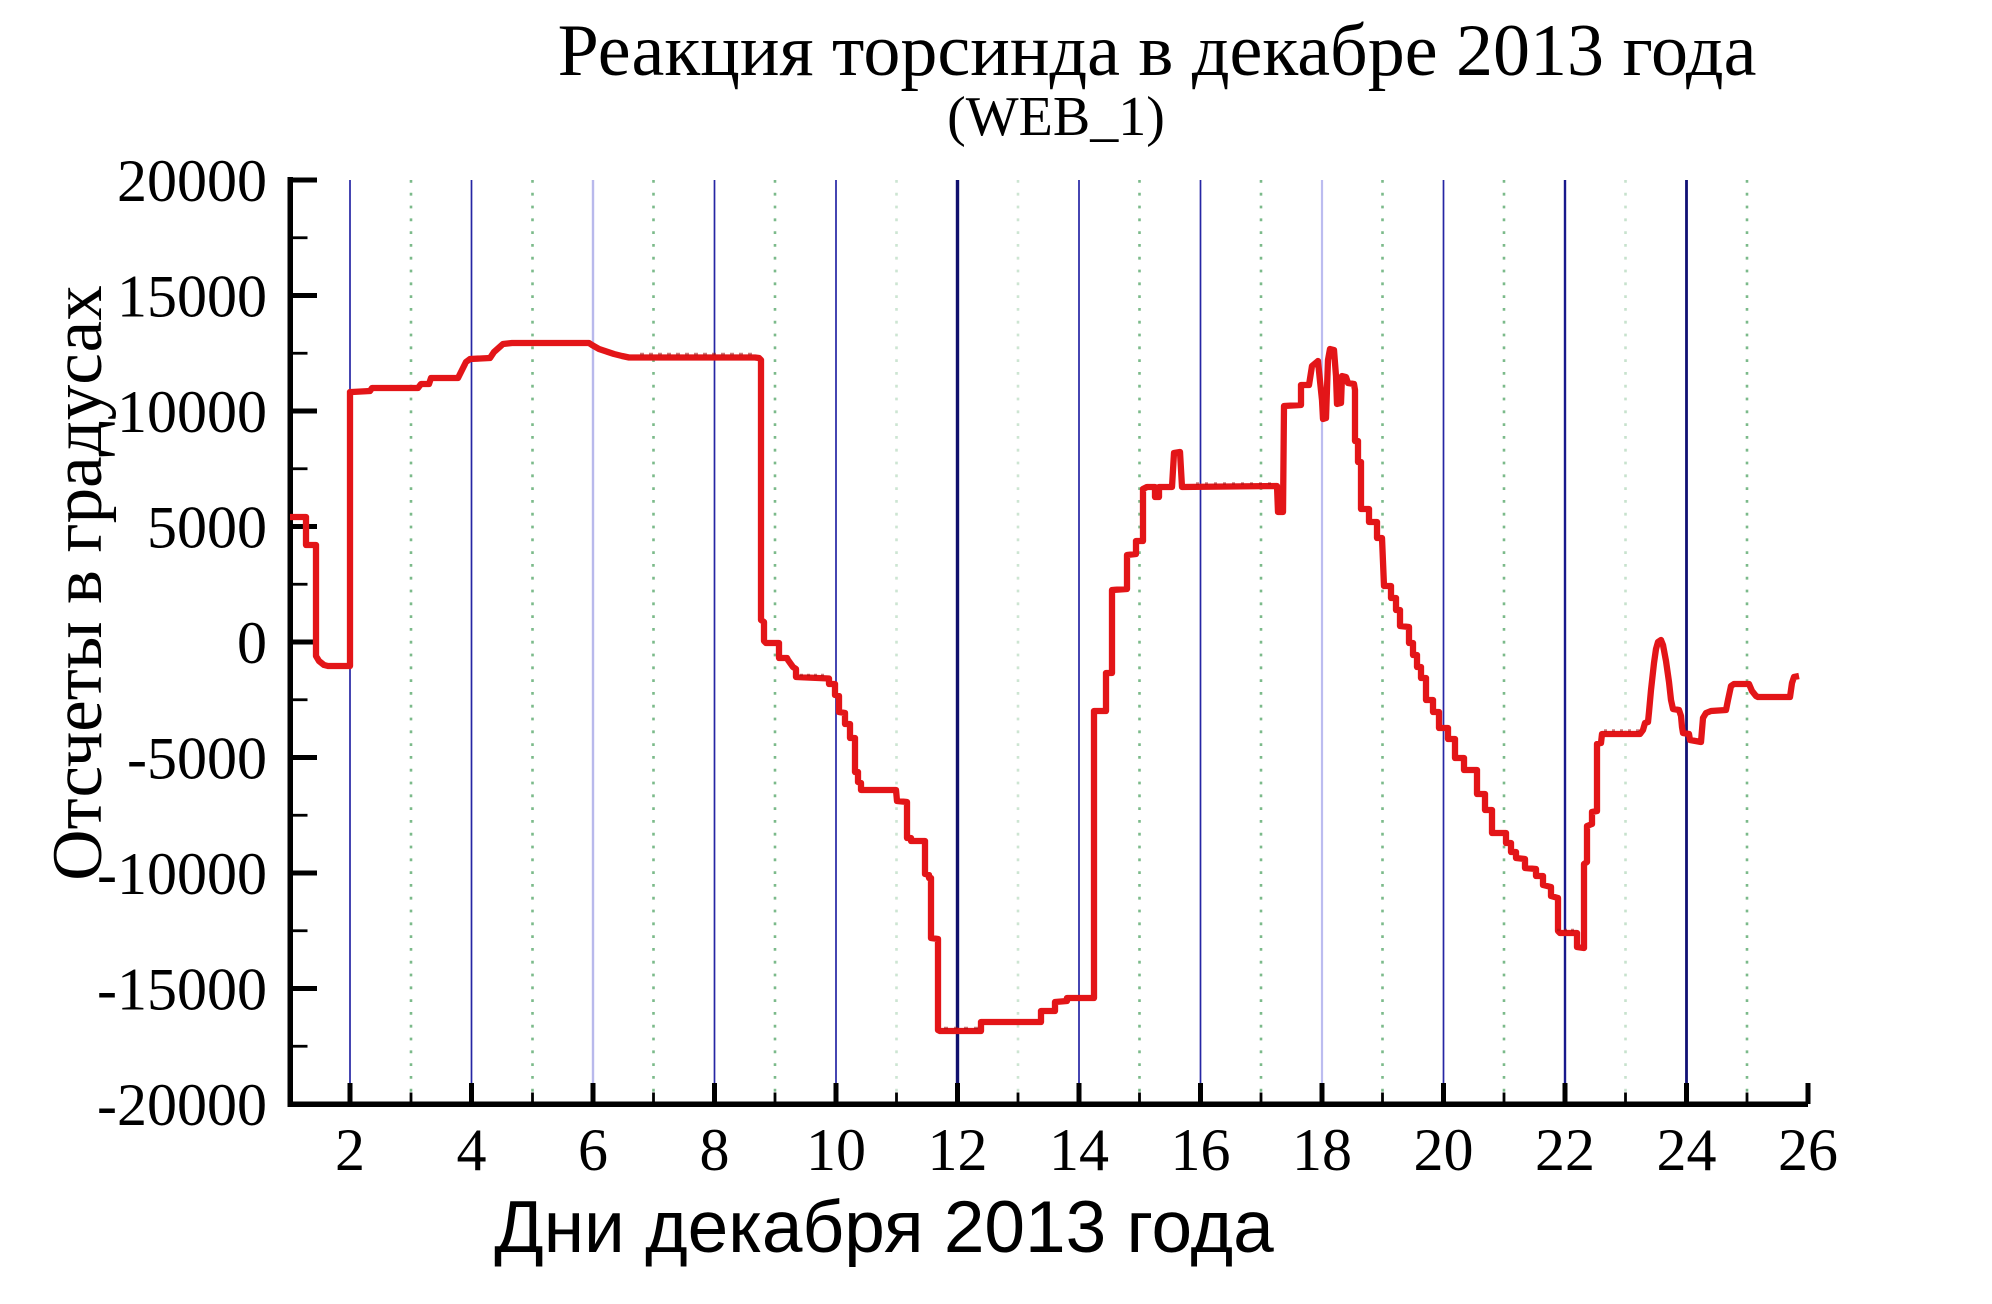 The height and width of the screenshot is (1304, 1992). Describe the element at coordinates (252, 643) in the screenshot. I see `svg-text: 0` at that location.